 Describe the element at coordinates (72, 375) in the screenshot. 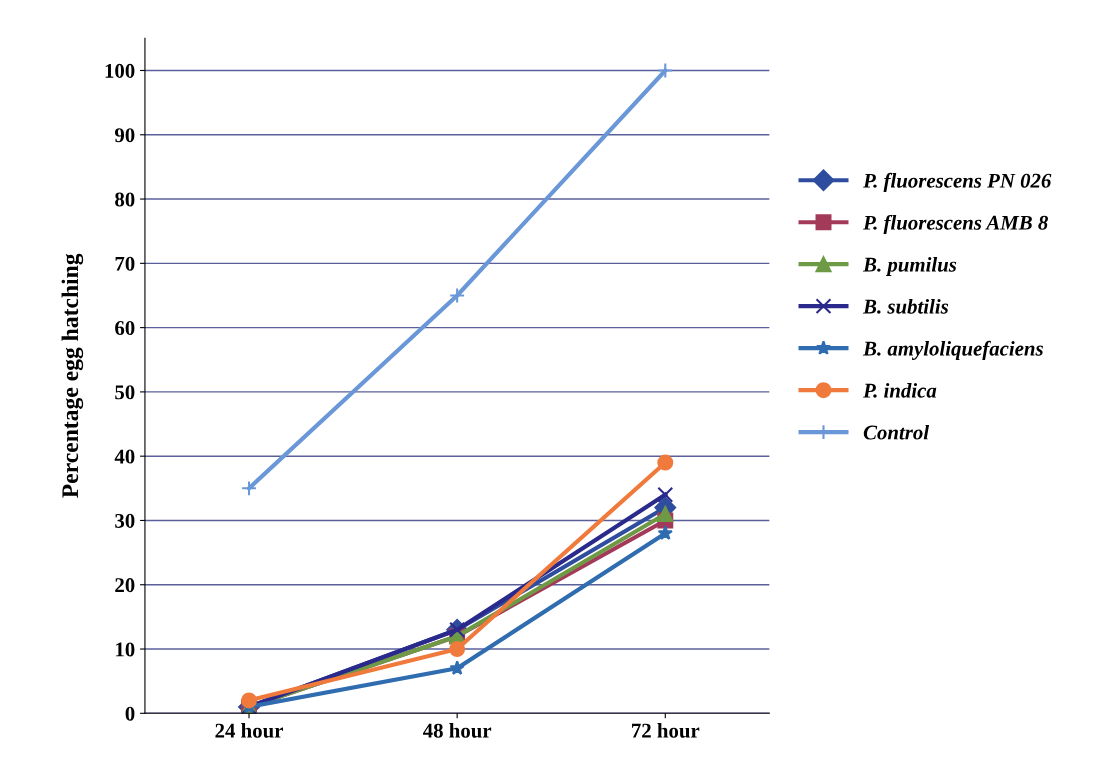

I see `y-axis-title: Percentage egg hatching` at that location.